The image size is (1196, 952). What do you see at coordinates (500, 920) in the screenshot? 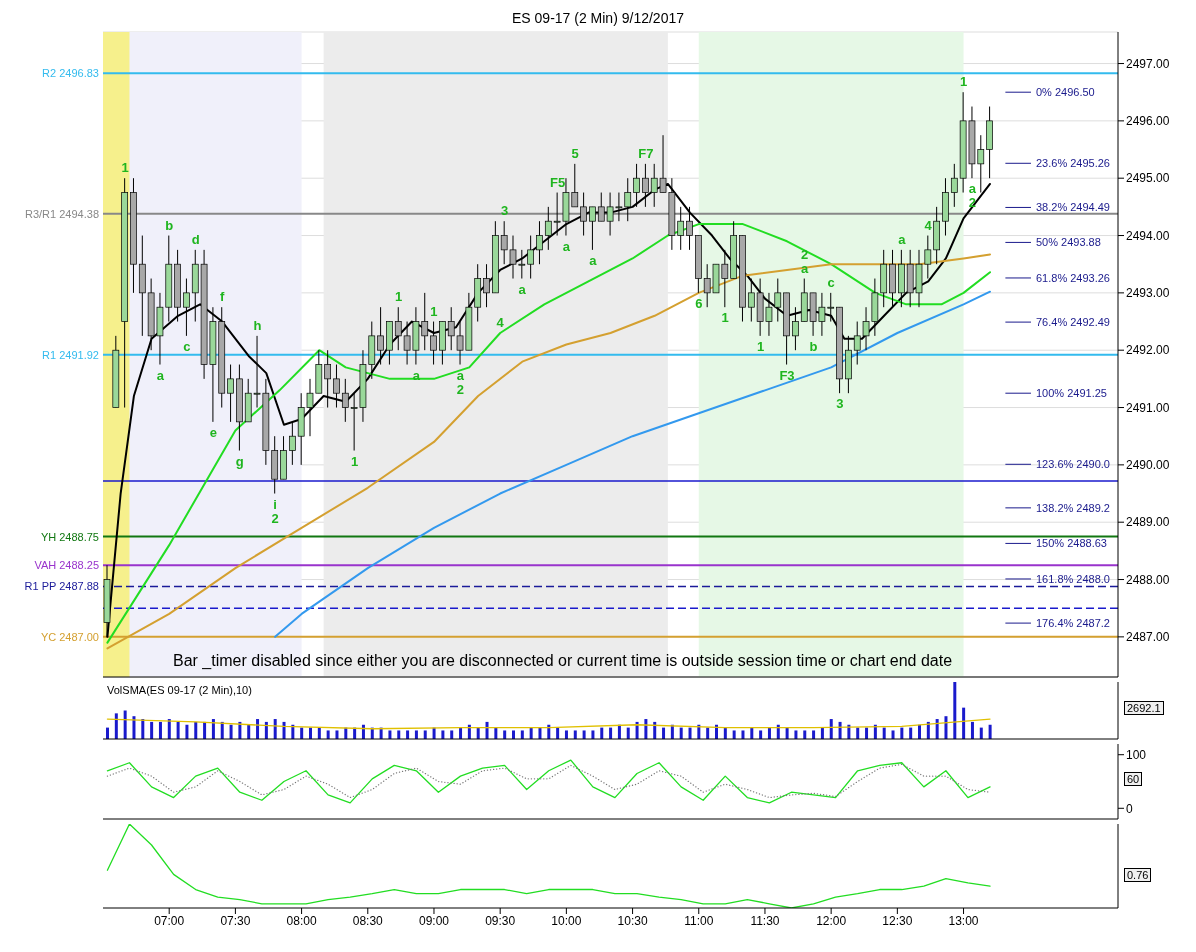
I see `x-tick-label: 09:30` at bounding box center [500, 920].